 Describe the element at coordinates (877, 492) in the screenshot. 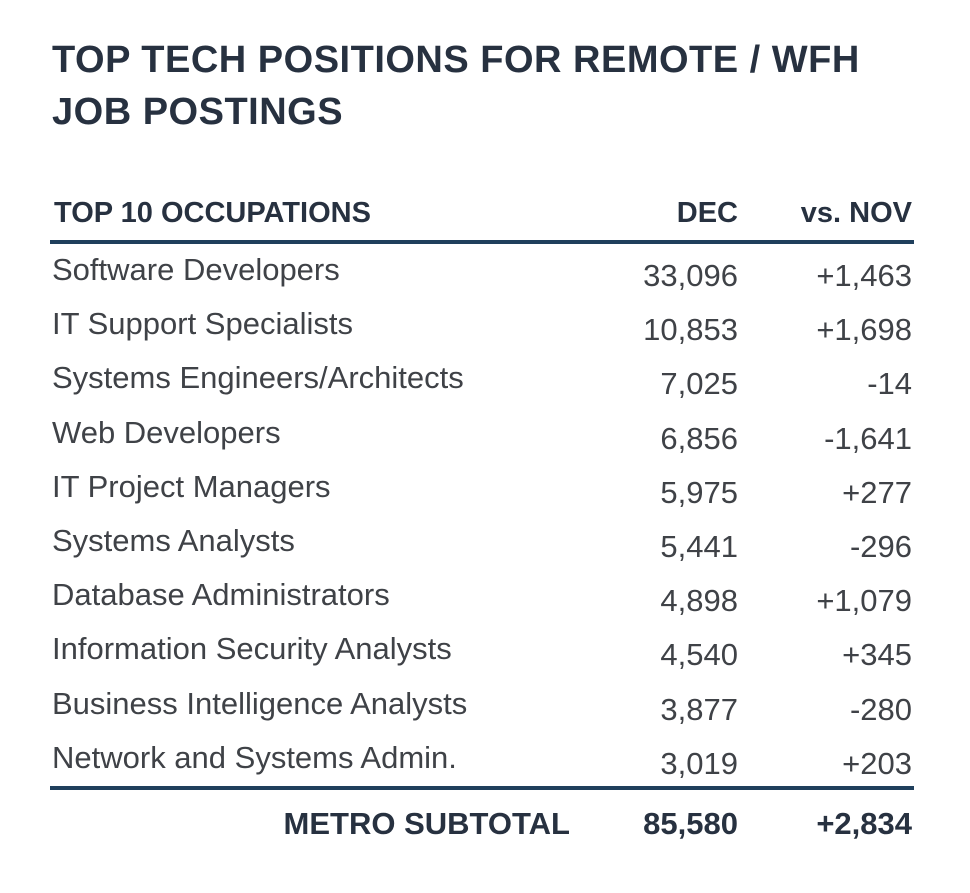

I see `vs-nov-value-cell: +277` at that location.